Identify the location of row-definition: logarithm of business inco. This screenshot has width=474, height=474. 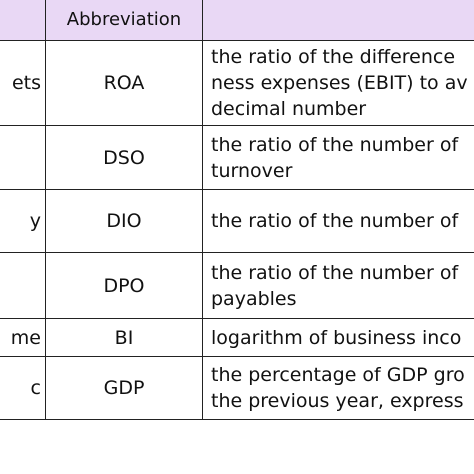
(338, 337).